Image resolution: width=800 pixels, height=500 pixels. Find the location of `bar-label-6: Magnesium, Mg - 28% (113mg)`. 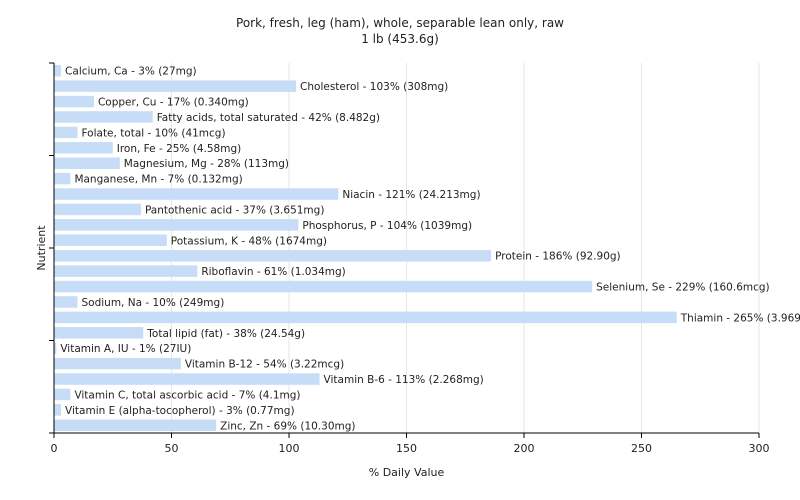

bar-label-6: Magnesium, Mg - 28% (113mg) is located at coordinates (206, 164).